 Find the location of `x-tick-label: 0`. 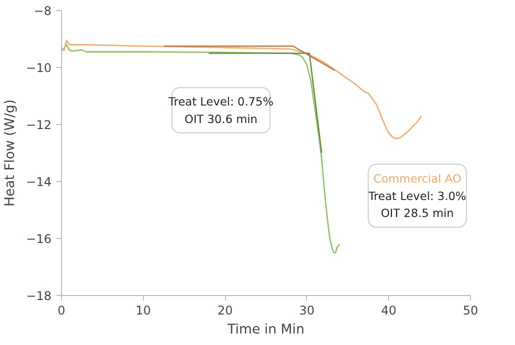

x-tick-label: 0 is located at coordinates (62, 311).